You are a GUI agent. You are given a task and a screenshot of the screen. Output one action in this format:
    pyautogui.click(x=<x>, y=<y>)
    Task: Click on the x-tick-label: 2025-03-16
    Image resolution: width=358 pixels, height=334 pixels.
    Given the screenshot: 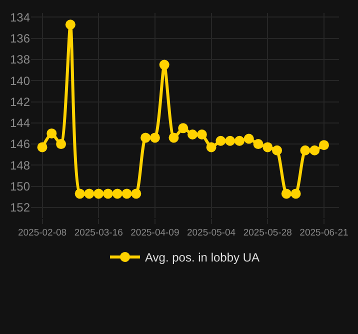 What is the action you would take?
    pyautogui.click(x=98, y=232)
    